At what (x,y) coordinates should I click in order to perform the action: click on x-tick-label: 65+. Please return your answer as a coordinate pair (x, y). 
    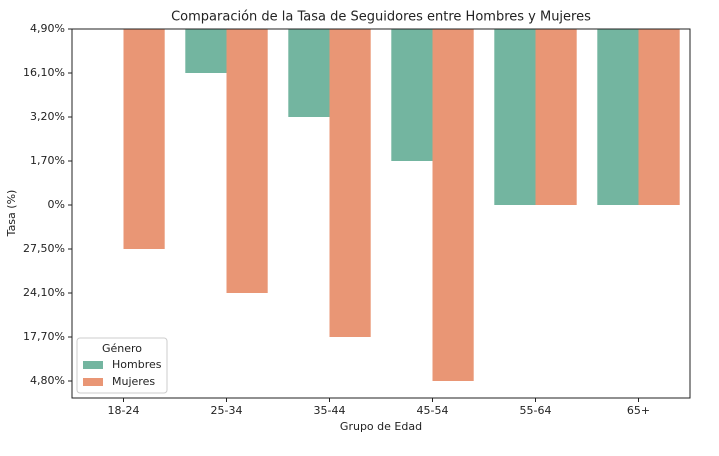
    Looking at the image, I should click on (638, 410).